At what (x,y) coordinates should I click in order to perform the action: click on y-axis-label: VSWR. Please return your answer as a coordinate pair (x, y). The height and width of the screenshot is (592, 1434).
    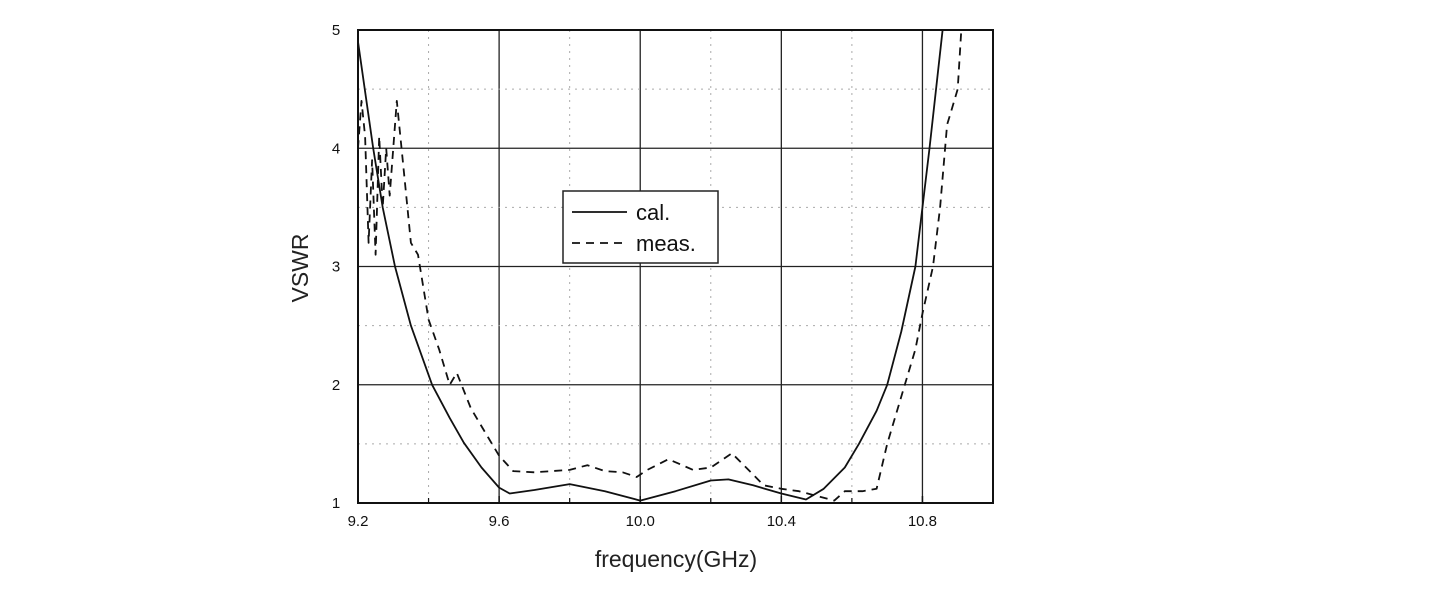
    Looking at the image, I should click on (300, 268).